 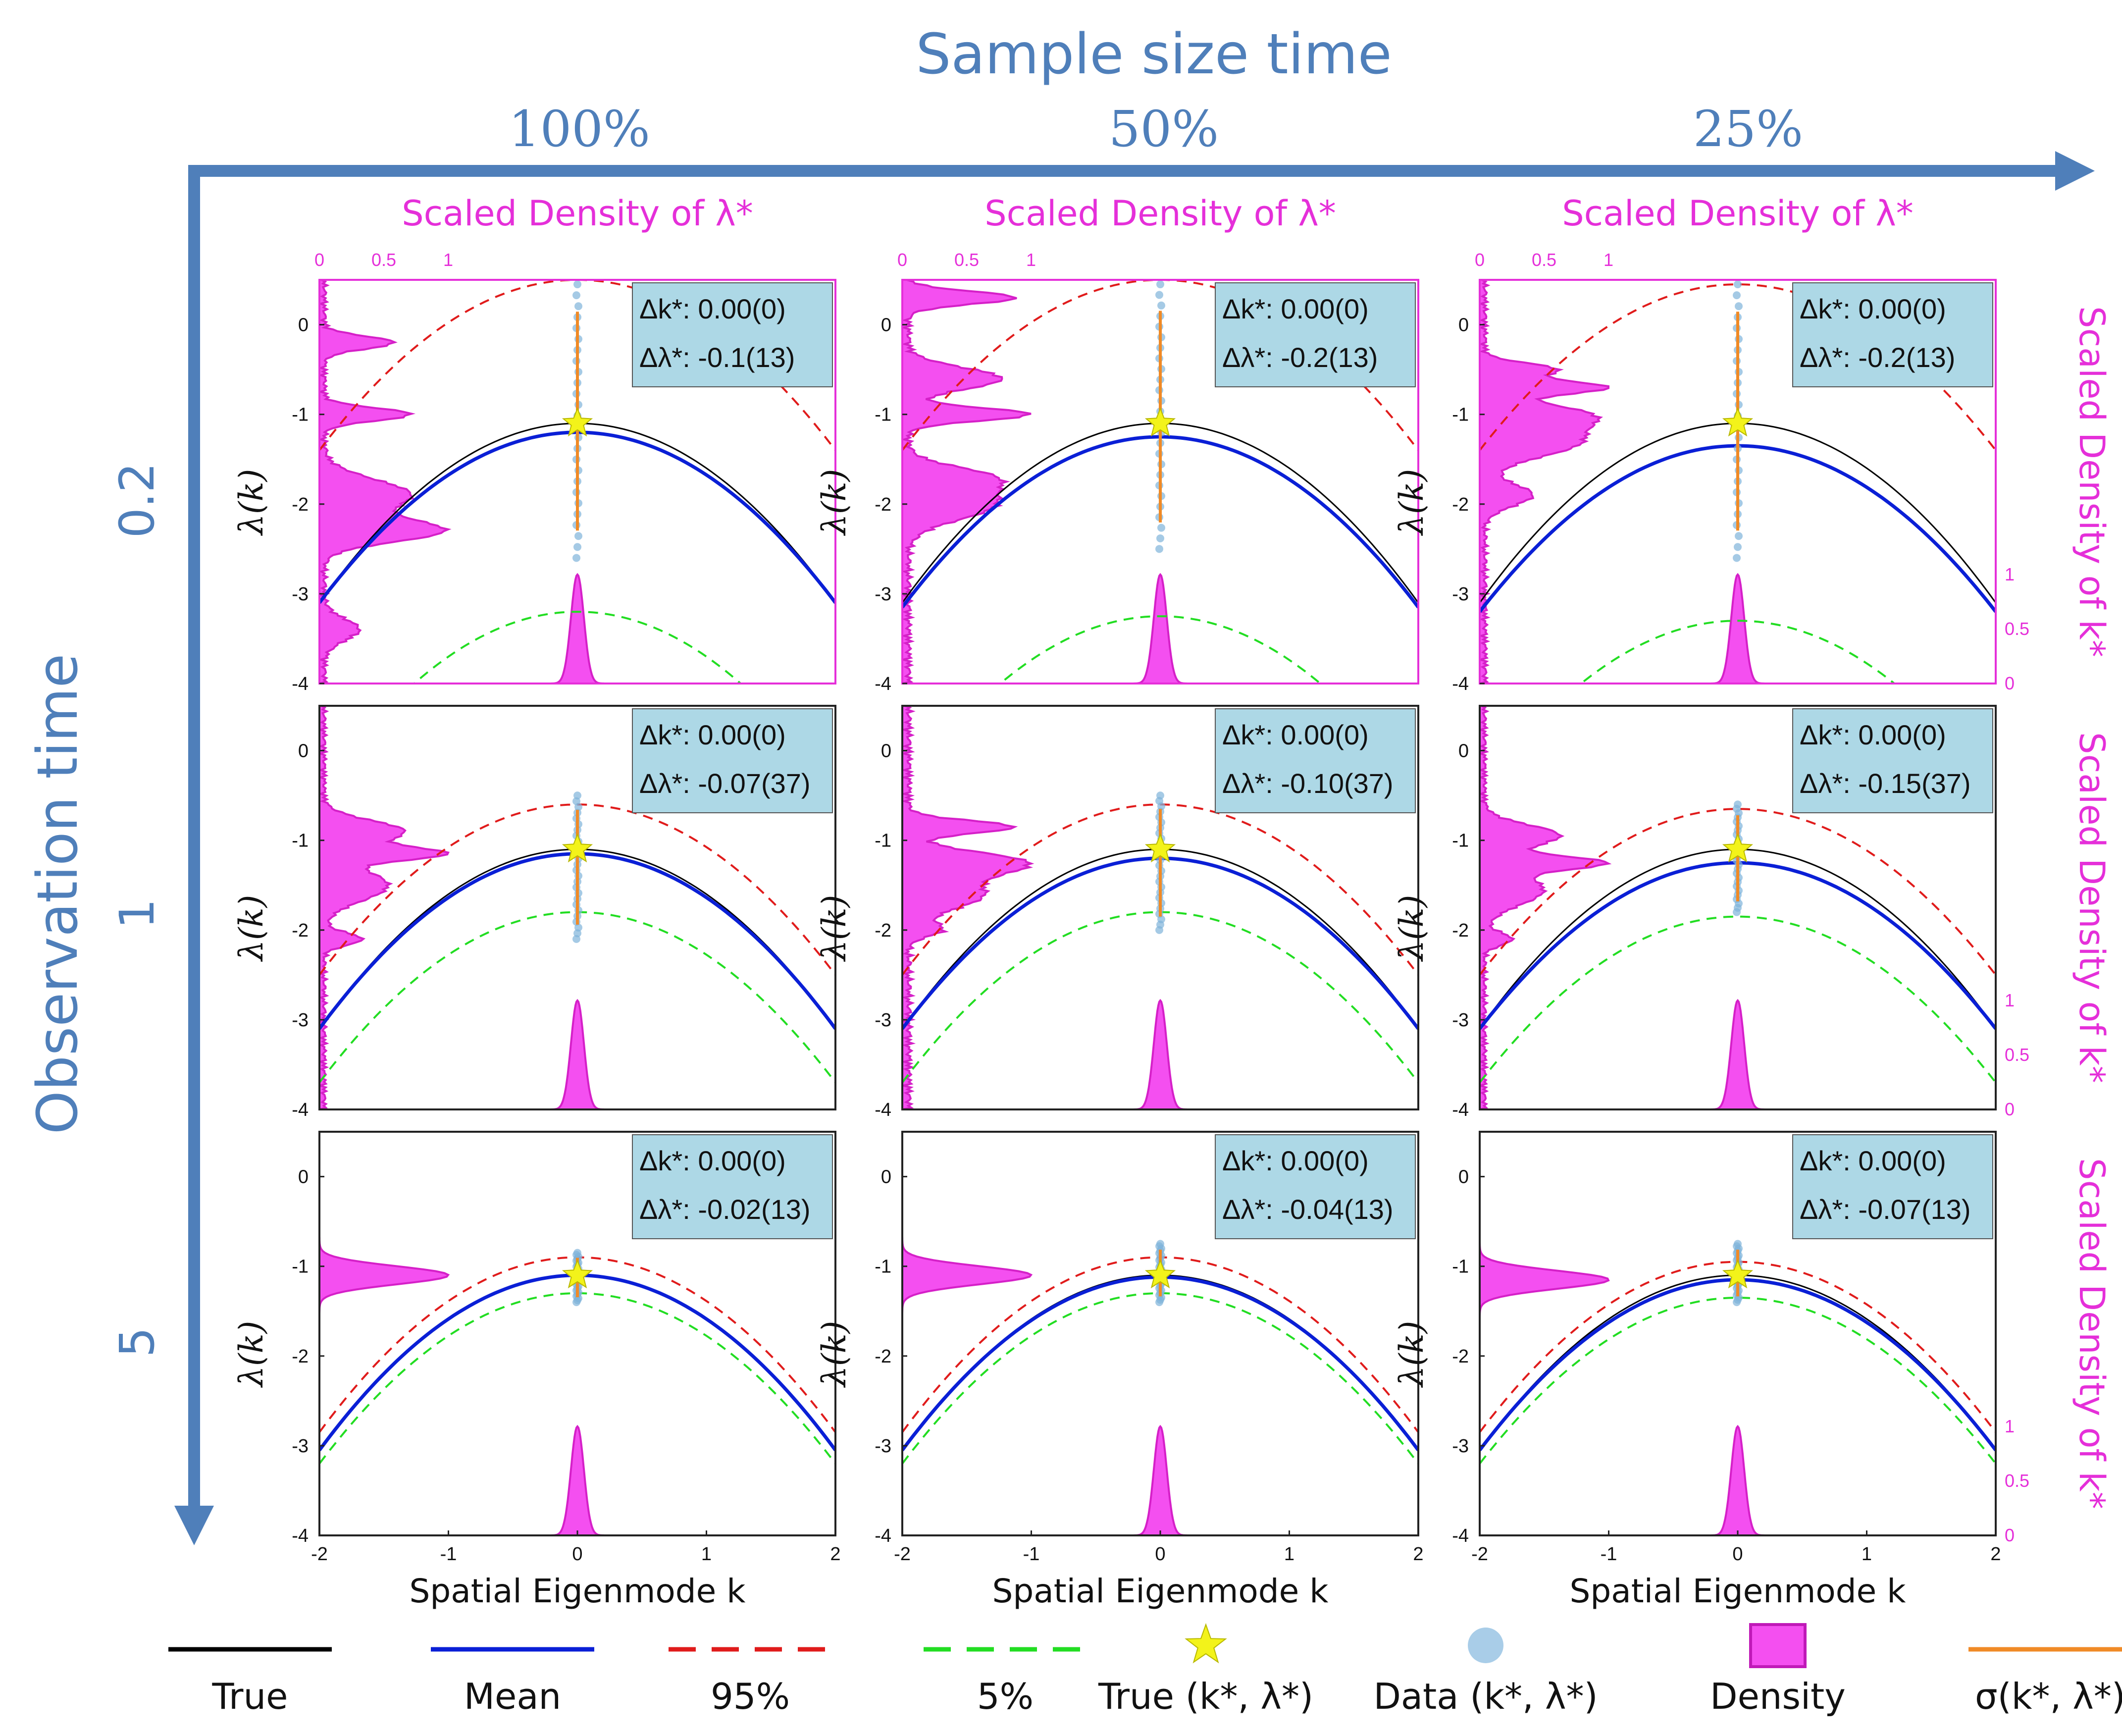 I want to click on lambda-density-tick: 0.5, so click(x=383, y=260).